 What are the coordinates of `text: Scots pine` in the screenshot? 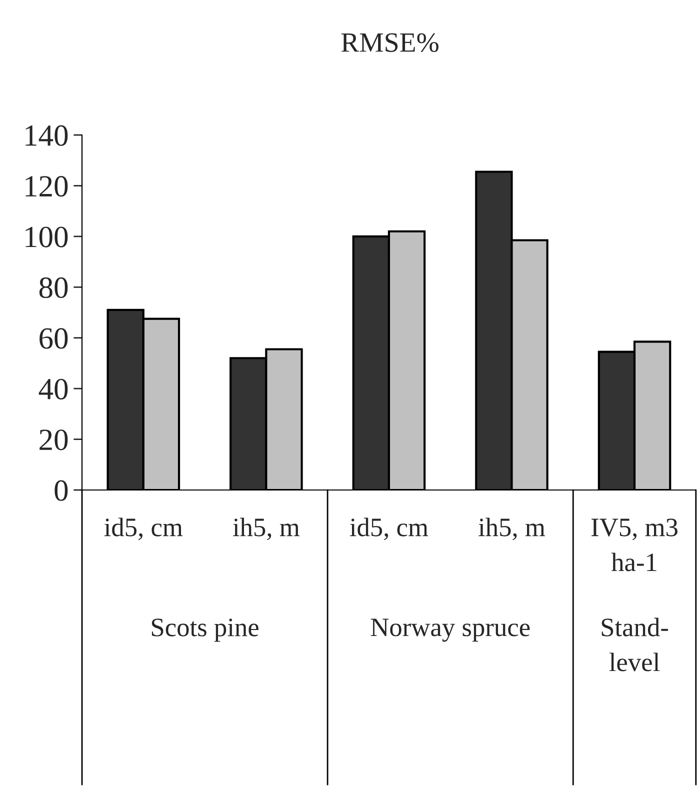 It's located at (205, 630).